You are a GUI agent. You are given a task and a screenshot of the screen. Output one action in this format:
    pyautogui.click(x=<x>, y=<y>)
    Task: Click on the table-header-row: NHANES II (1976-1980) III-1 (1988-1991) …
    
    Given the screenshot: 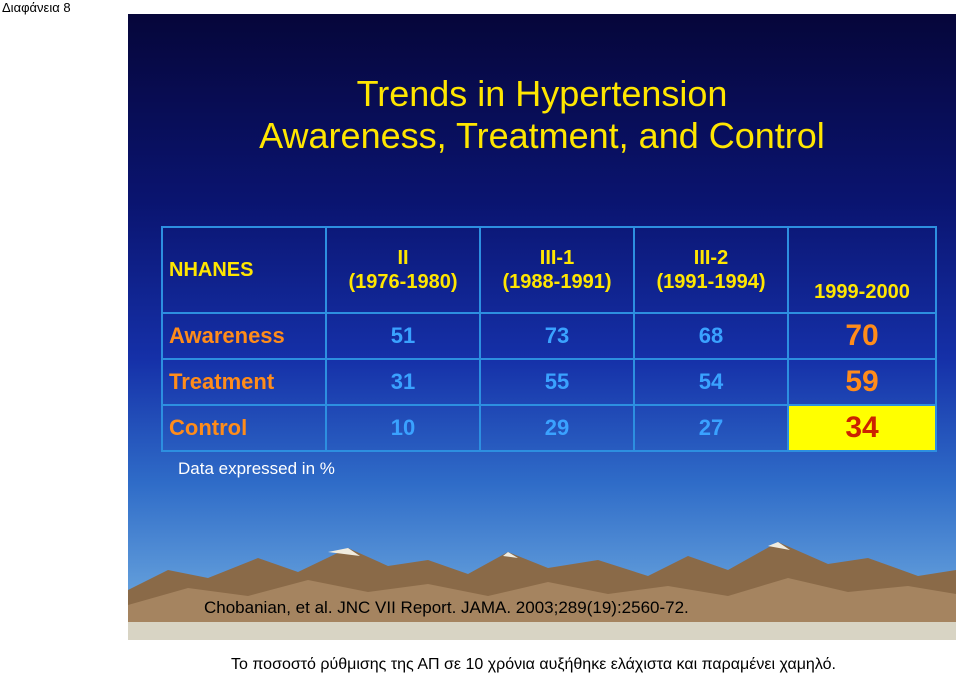 What is the action you would take?
    pyautogui.click(x=549, y=270)
    